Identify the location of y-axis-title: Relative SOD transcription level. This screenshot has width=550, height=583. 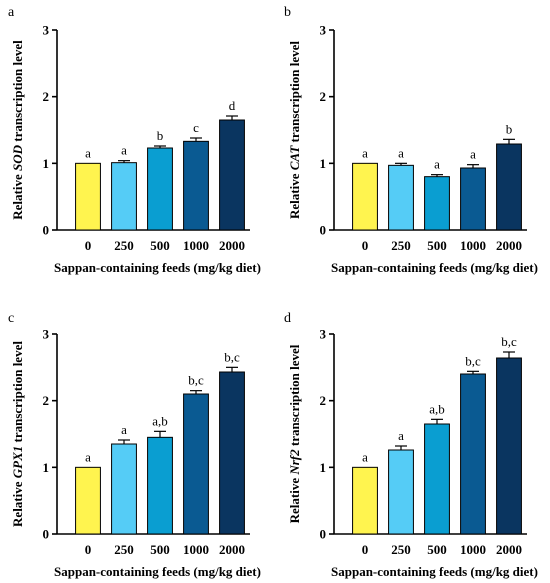
(17, 130).